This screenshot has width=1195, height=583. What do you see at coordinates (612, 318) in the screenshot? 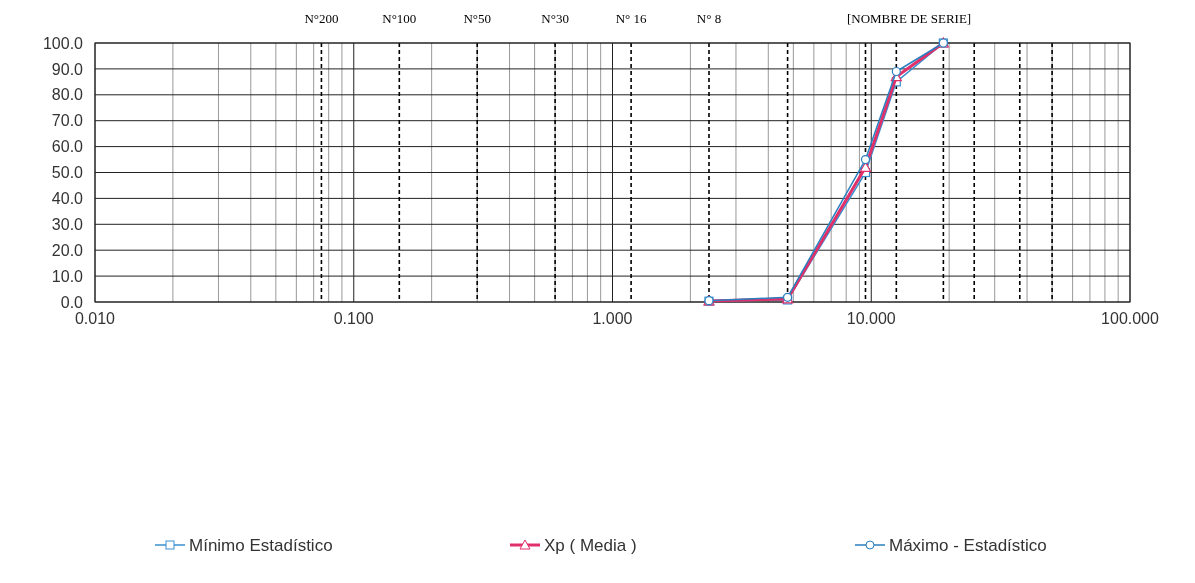
I see `x-tick-label: 1.000` at bounding box center [612, 318].